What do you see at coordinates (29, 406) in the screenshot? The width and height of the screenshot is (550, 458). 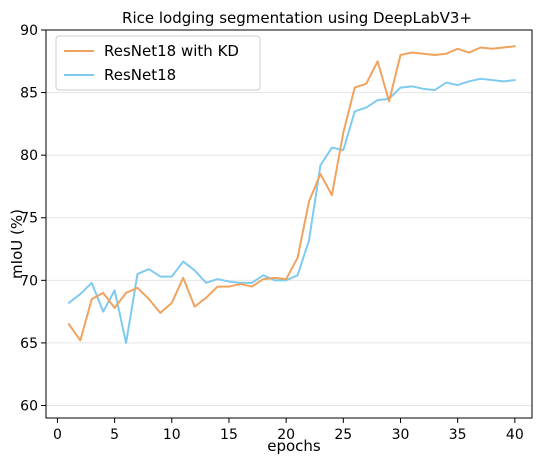 I see `y-tick-label-0: 60` at bounding box center [29, 406].